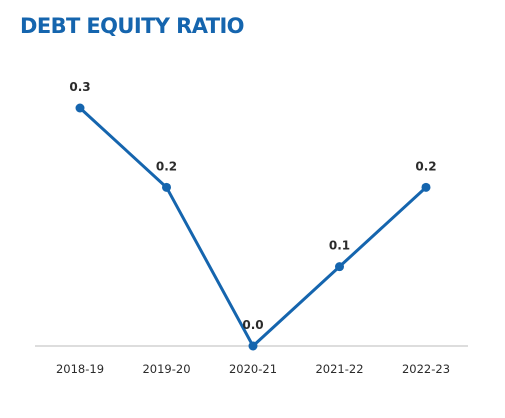 The width and height of the screenshot is (505, 418). What do you see at coordinates (339, 369) in the screenshot?
I see `x-tick-label-2021-22: 2021-22` at bounding box center [339, 369].